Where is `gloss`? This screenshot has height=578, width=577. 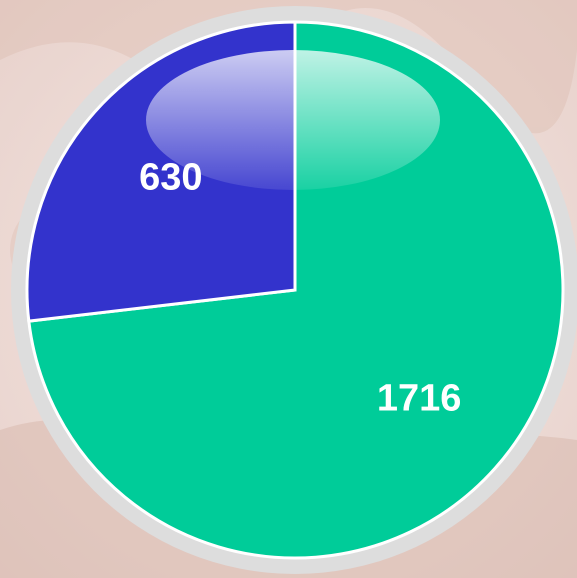 gloss is located at coordinates (293, 120).